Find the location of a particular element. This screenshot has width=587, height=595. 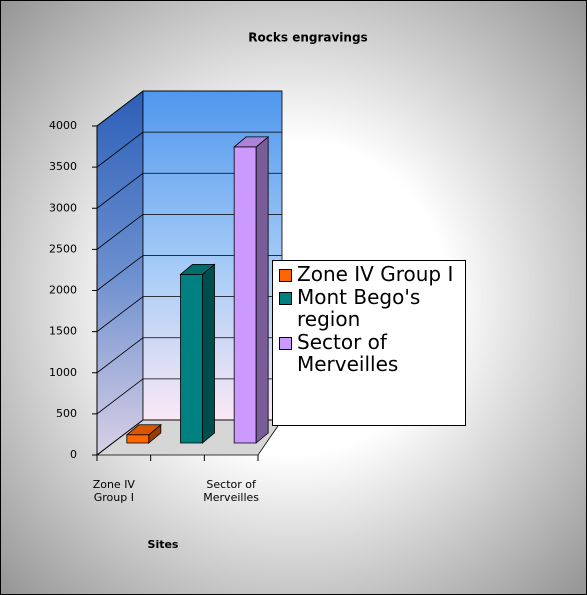

legend-entry: Sector of Merveilles is located at coordinates (369, 353).